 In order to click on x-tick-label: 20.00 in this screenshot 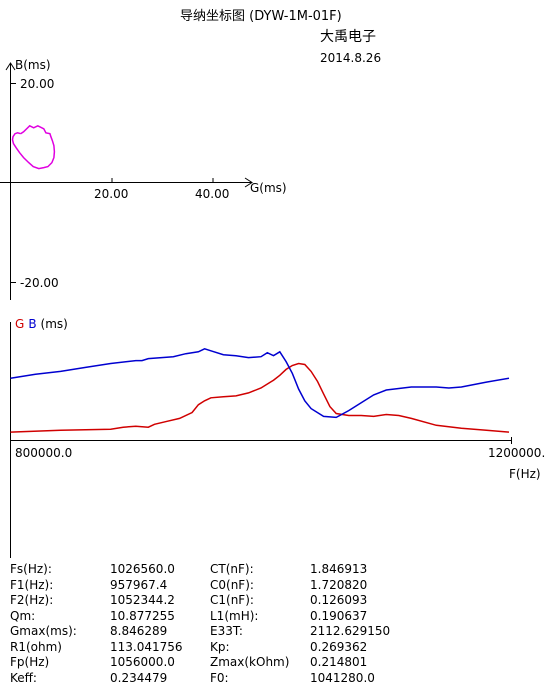, I will do `click(111, 194)`.